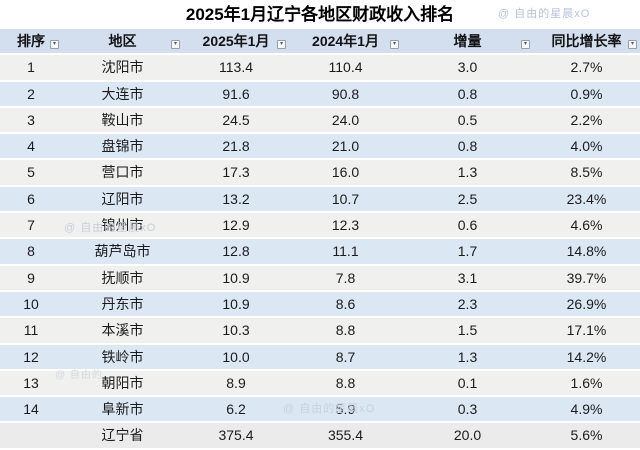 The image size is (640, 450). I want to click on cell-v2024: 90.8, so click(345, 94).